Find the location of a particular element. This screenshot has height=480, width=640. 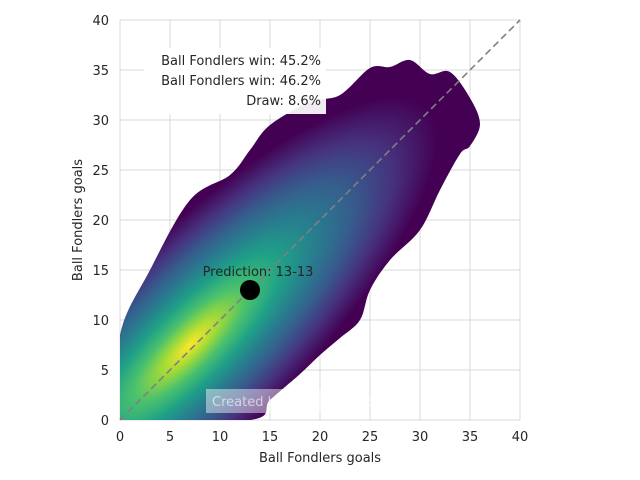

x-tick-label: 10 is located at coordinates (220, 437).